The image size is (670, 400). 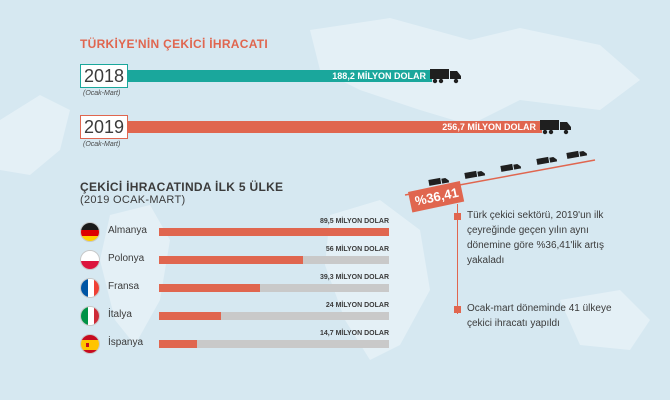 I want to click on period-2019: (Ocak-Mart), so click(x=102, y=144).